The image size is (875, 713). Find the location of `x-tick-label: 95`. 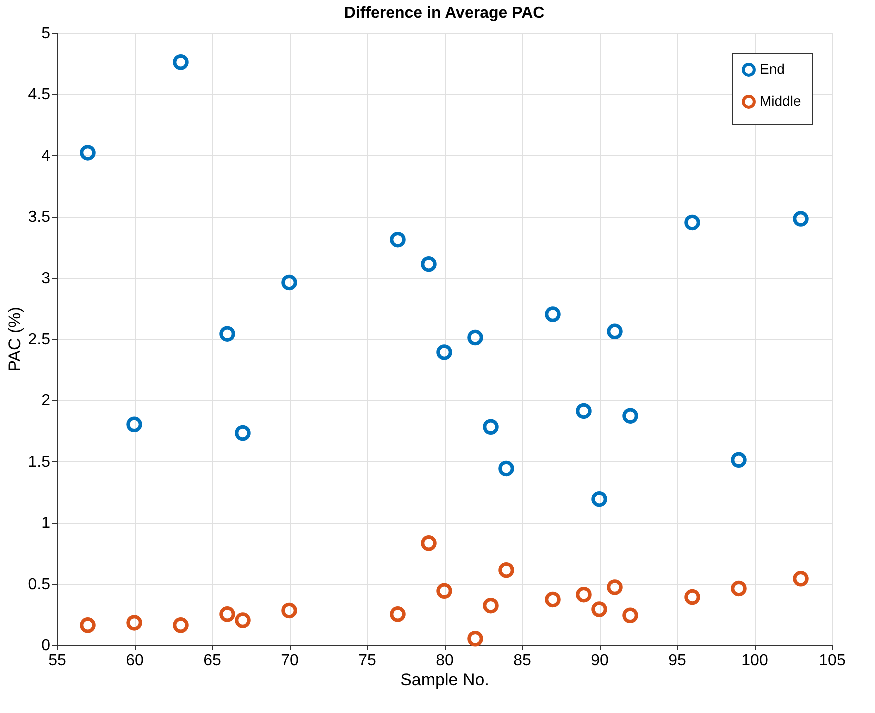

x-tick-label: 95 is located at coordinates (677, 661).